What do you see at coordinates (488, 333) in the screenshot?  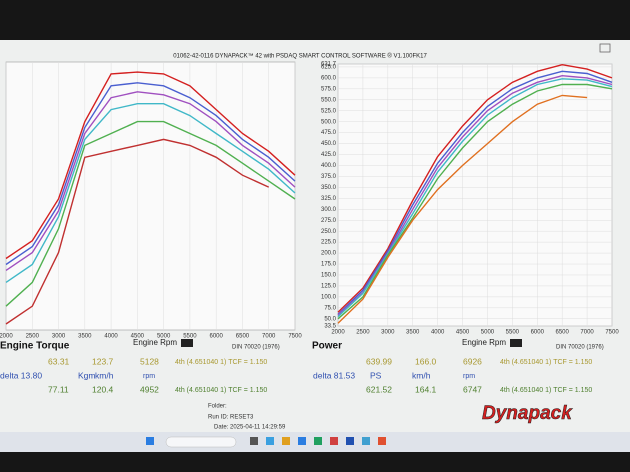 I see `x-tick-label: 5000` at bounding box center [488, 333].